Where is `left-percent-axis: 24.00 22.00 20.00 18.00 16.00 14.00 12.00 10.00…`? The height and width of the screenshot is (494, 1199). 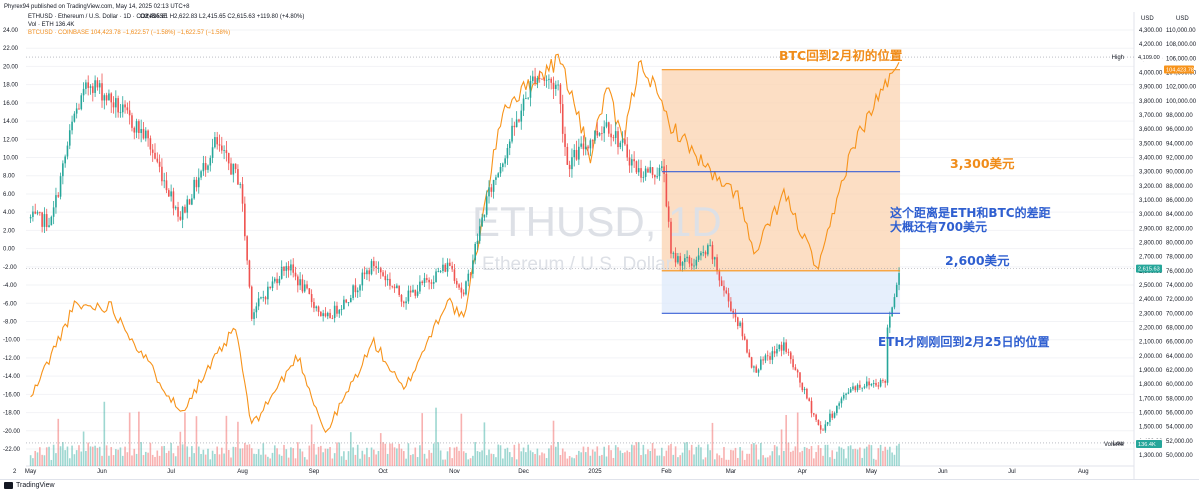 left-percent-axis: 24.00 22.00 20.00 18.00 16.00 14.00 12.00 10.00… is located at coordinates (12, 240).